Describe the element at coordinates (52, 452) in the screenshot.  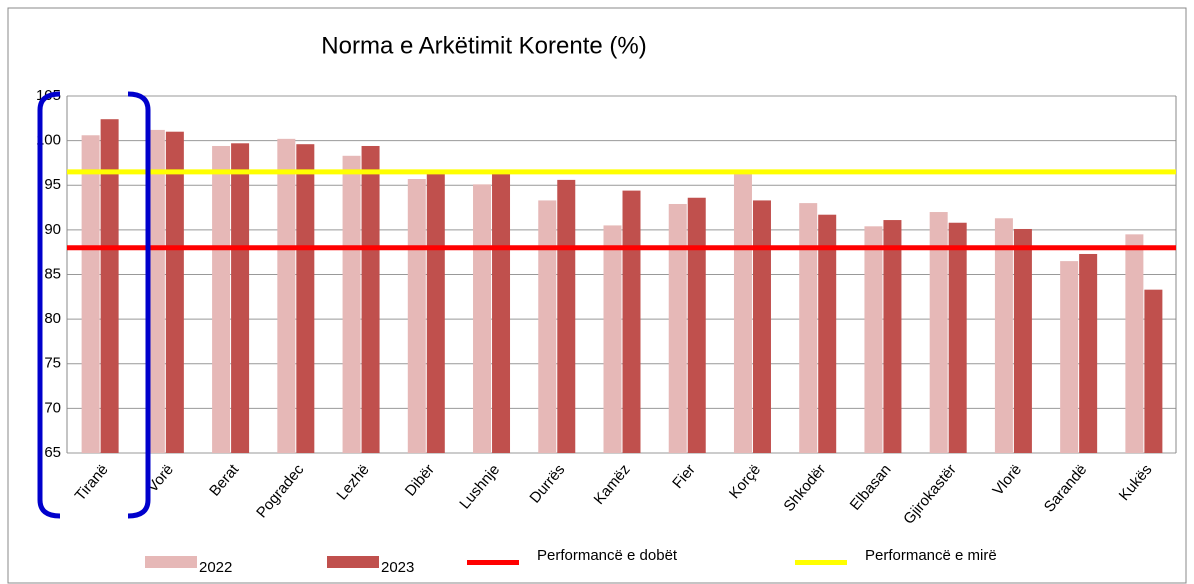
I see `y-tick-label: 65` at that location.